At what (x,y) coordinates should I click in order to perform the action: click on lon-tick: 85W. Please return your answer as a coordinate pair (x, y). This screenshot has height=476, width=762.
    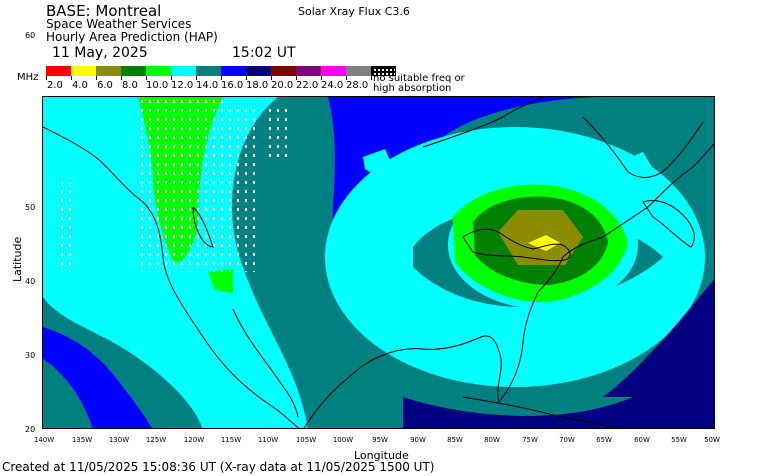
    Looking at the image, I should click on (455, 440).